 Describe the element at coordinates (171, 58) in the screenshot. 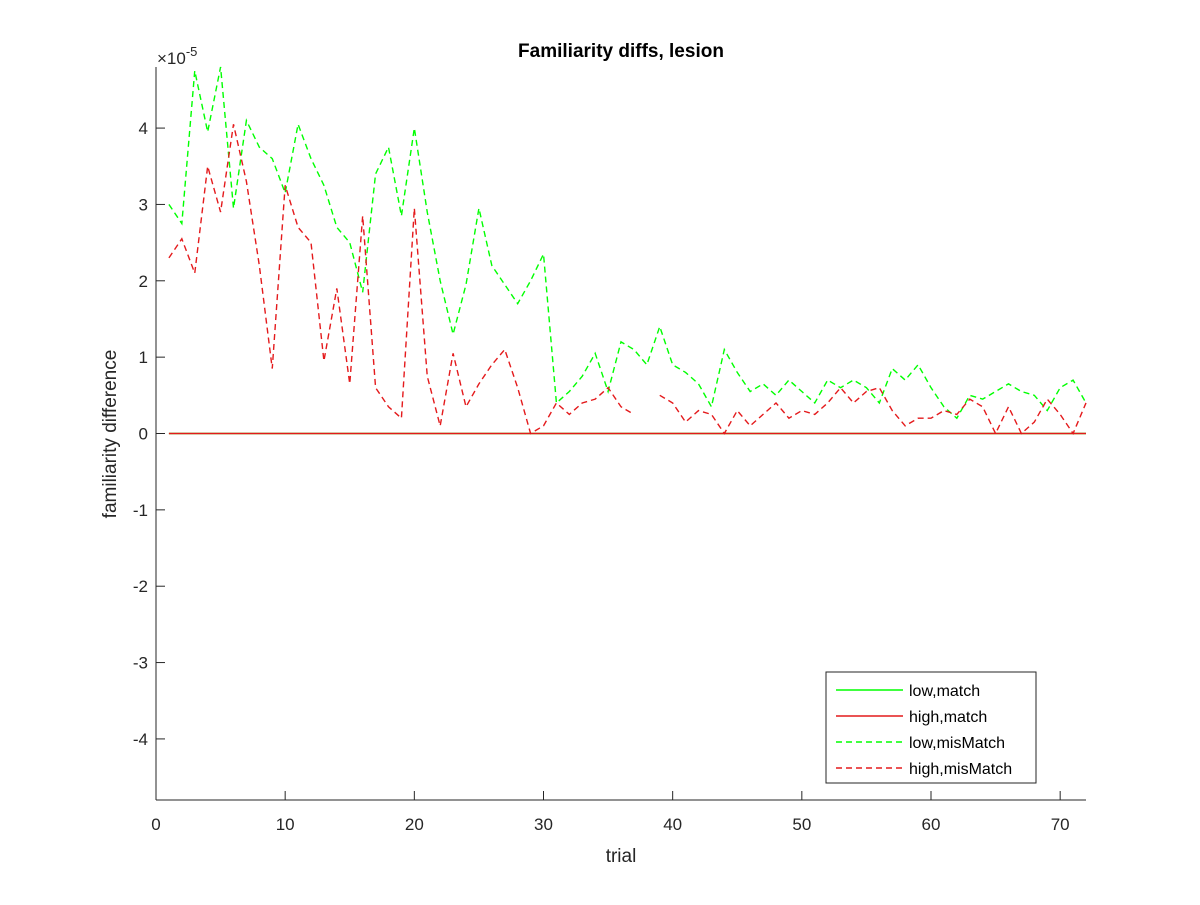

I see `y-exponent-base: ×10` at that location.